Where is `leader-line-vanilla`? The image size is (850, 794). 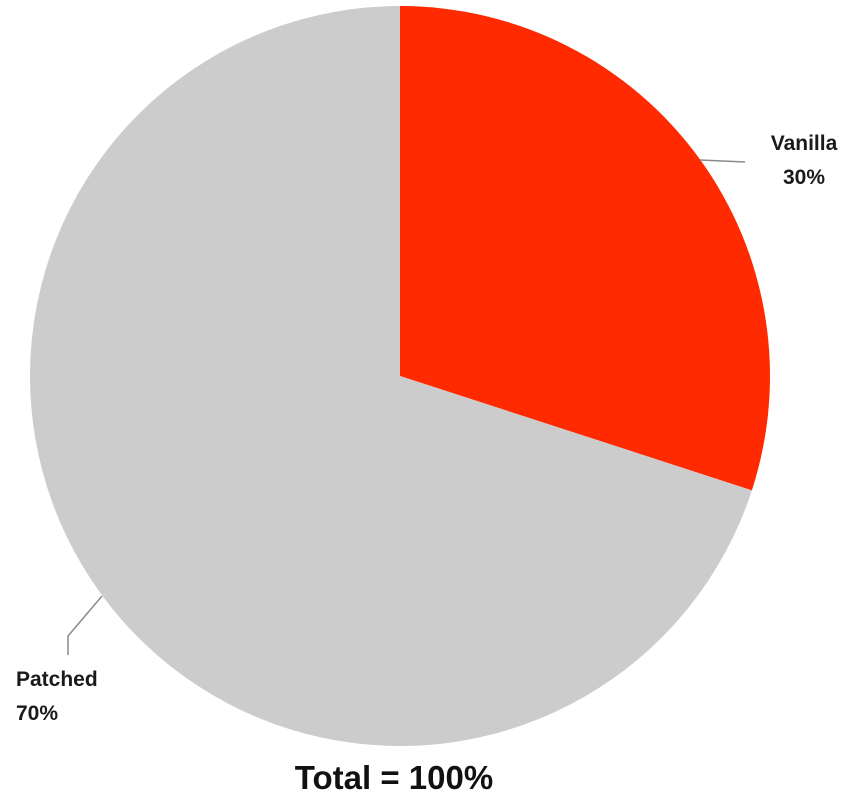
leader-line-vanilla is located at coordinates (722, 161).